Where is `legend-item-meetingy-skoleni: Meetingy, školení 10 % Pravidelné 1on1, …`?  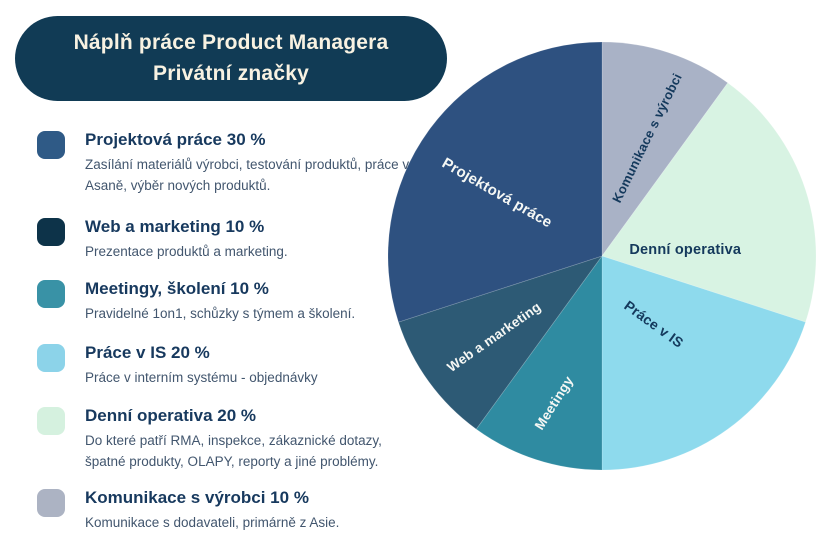 legend-item-meetingy-skoleni: Meetingy, školení 10 % Pravidelné 1on1, … is located at coordinates (229, 302).